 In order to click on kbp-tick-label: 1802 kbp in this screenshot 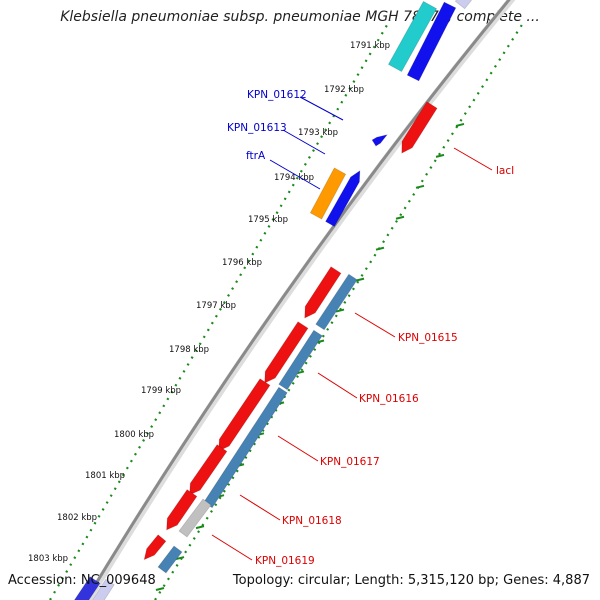, I will do `click(77, 518)`.